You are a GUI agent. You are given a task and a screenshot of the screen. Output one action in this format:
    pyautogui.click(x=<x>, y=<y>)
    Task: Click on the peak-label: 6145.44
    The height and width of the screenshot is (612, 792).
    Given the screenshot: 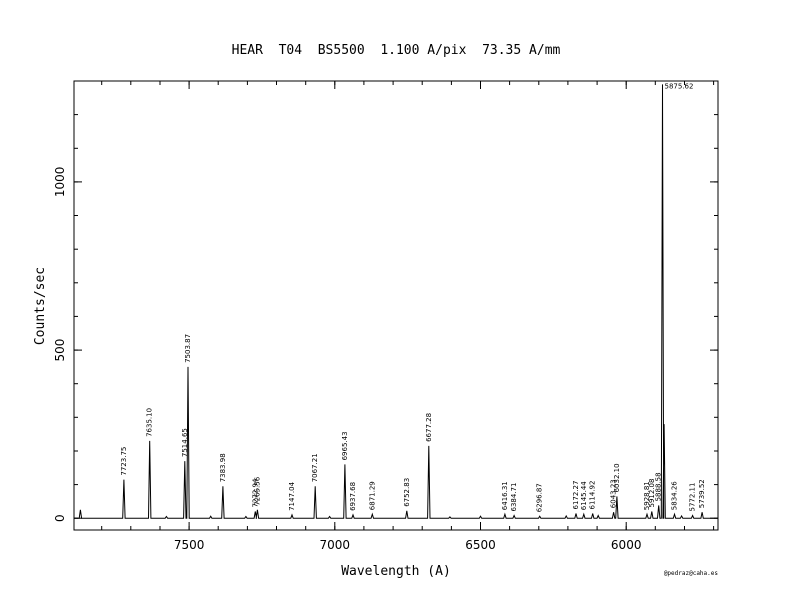 What is the action you would take?
    pyautogui.click(x=584, y=495)
    